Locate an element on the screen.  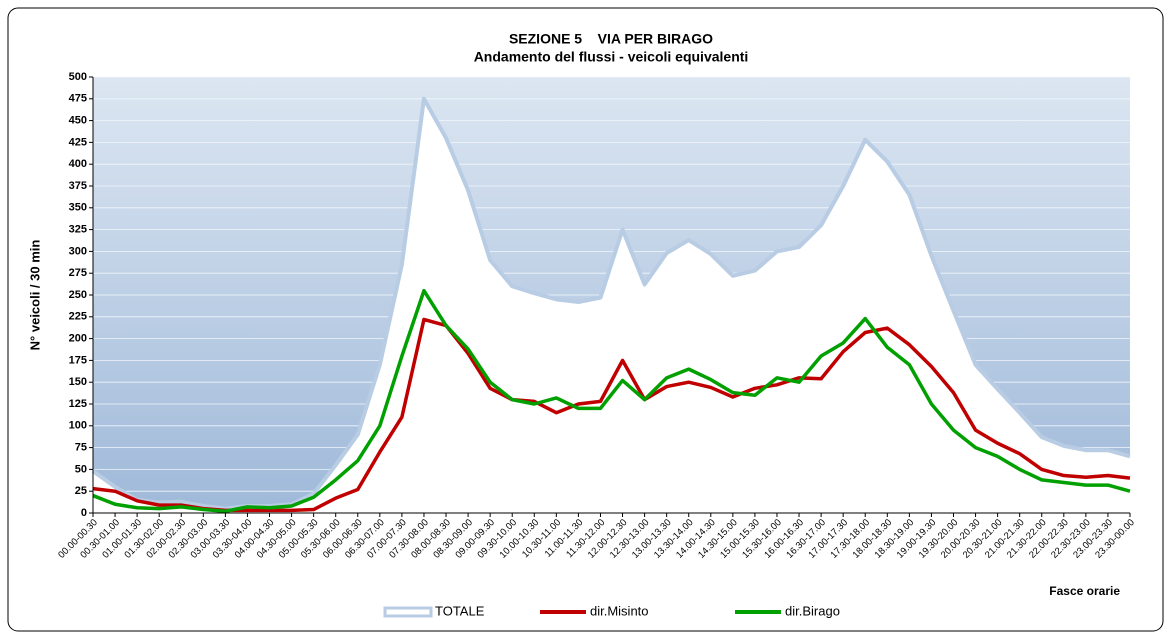
y-tick-label: 125 is located at coordinates (78, 404).